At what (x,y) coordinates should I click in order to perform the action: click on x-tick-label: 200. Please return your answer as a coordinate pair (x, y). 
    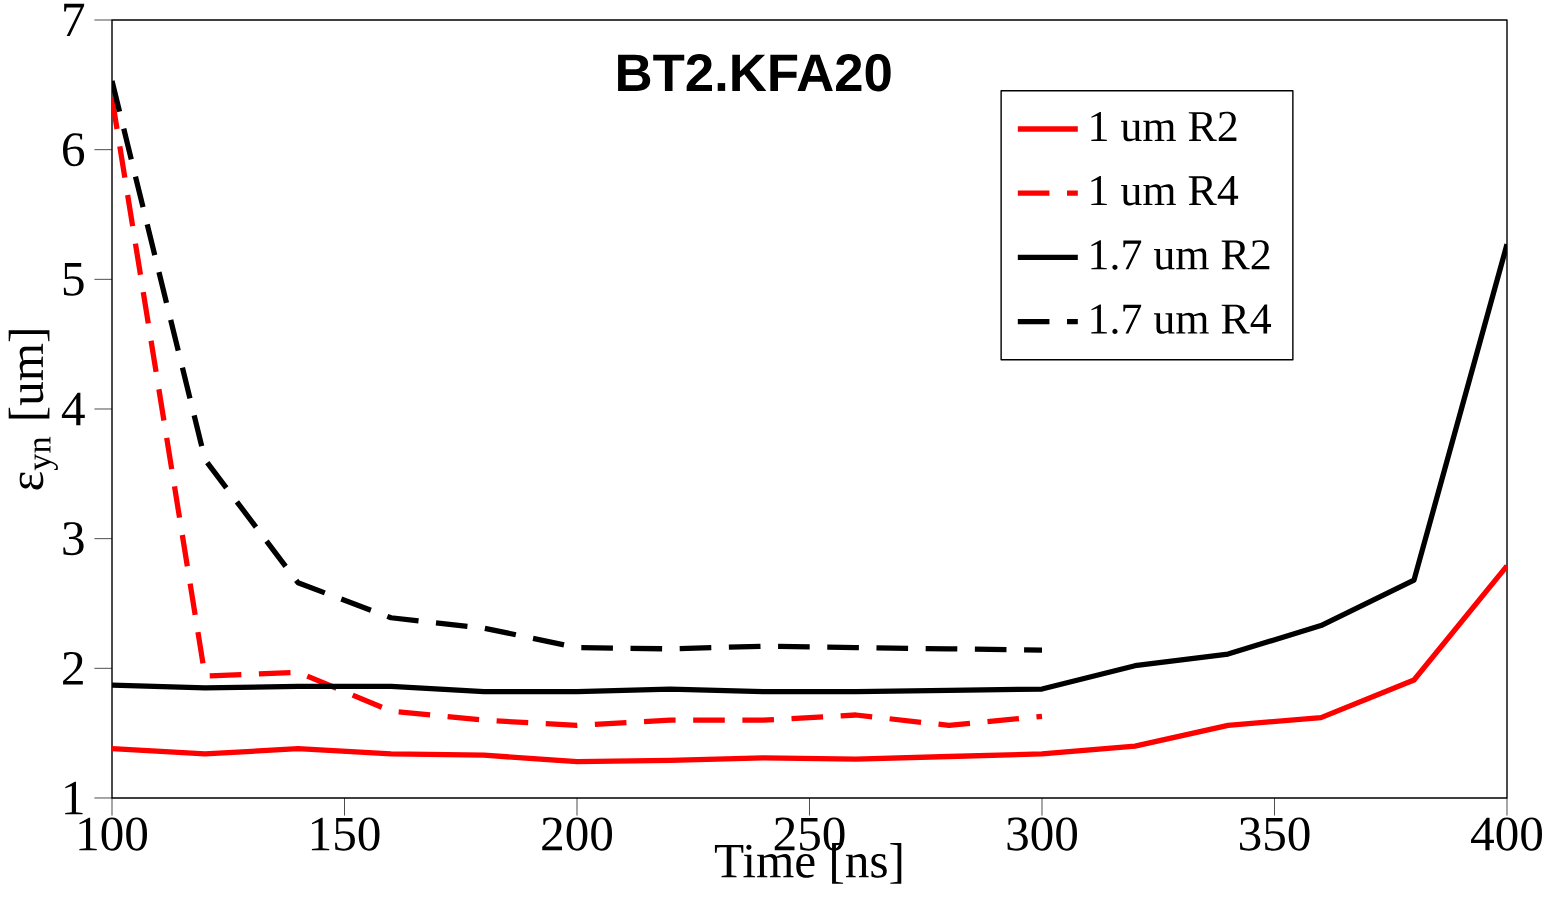
    Looking at the image, I should click on (577, 834).